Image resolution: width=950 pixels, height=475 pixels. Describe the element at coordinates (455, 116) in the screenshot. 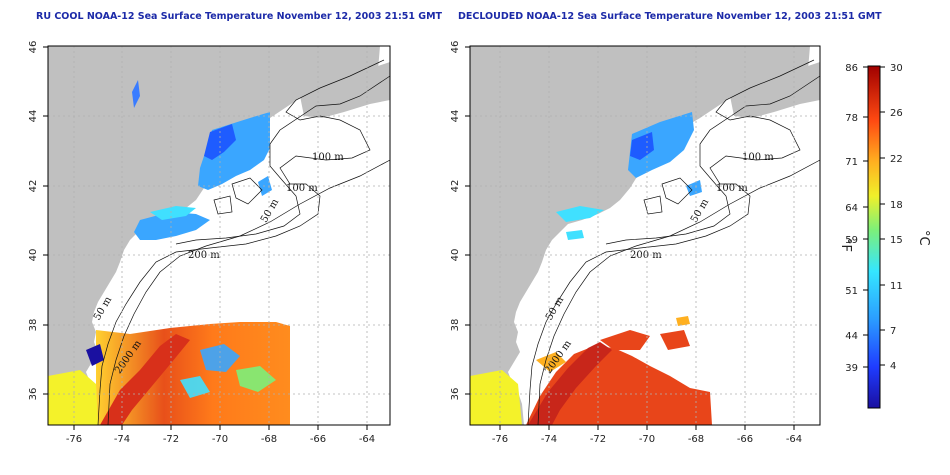

I see `right-y-tick: 44` at that location.